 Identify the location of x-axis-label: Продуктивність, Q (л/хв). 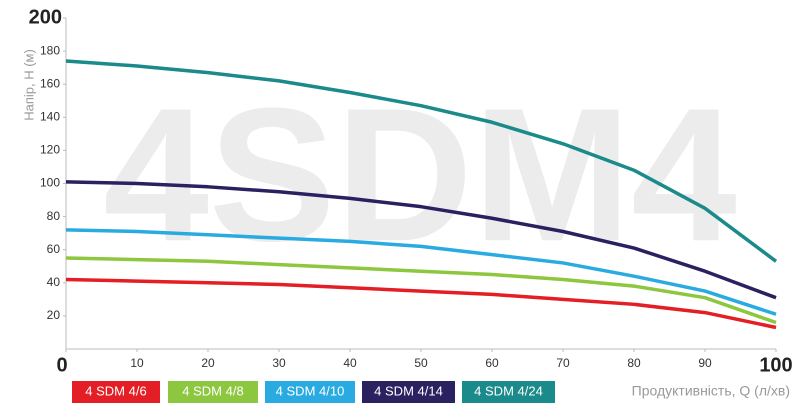
(711, 391).